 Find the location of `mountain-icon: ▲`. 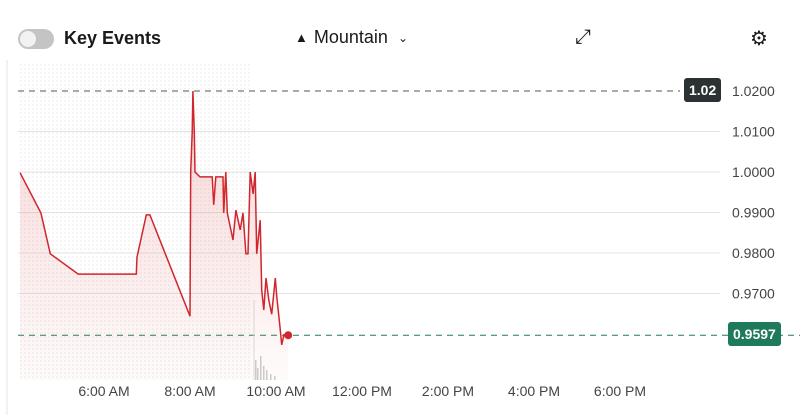

mountain-icon: ▲ is located at coordinates (301, 37).